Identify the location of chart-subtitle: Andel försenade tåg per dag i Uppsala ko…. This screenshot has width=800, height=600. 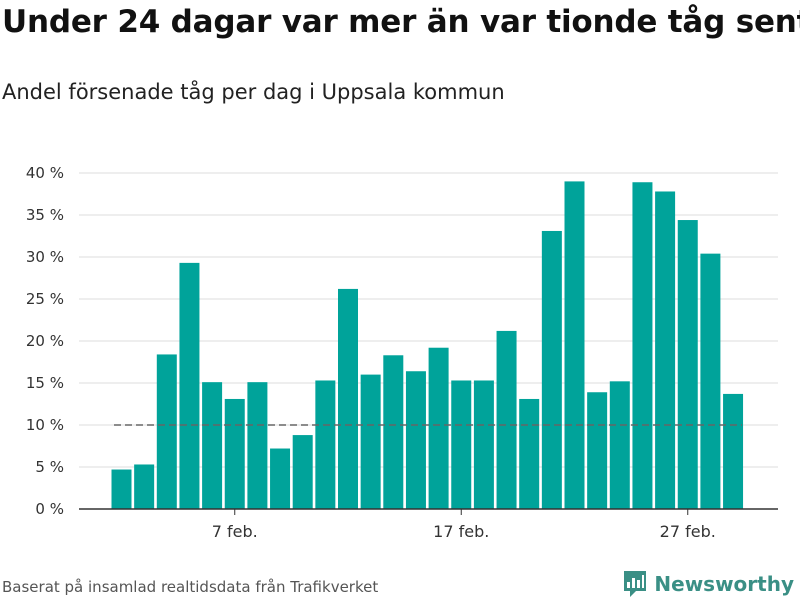
(253, 92).